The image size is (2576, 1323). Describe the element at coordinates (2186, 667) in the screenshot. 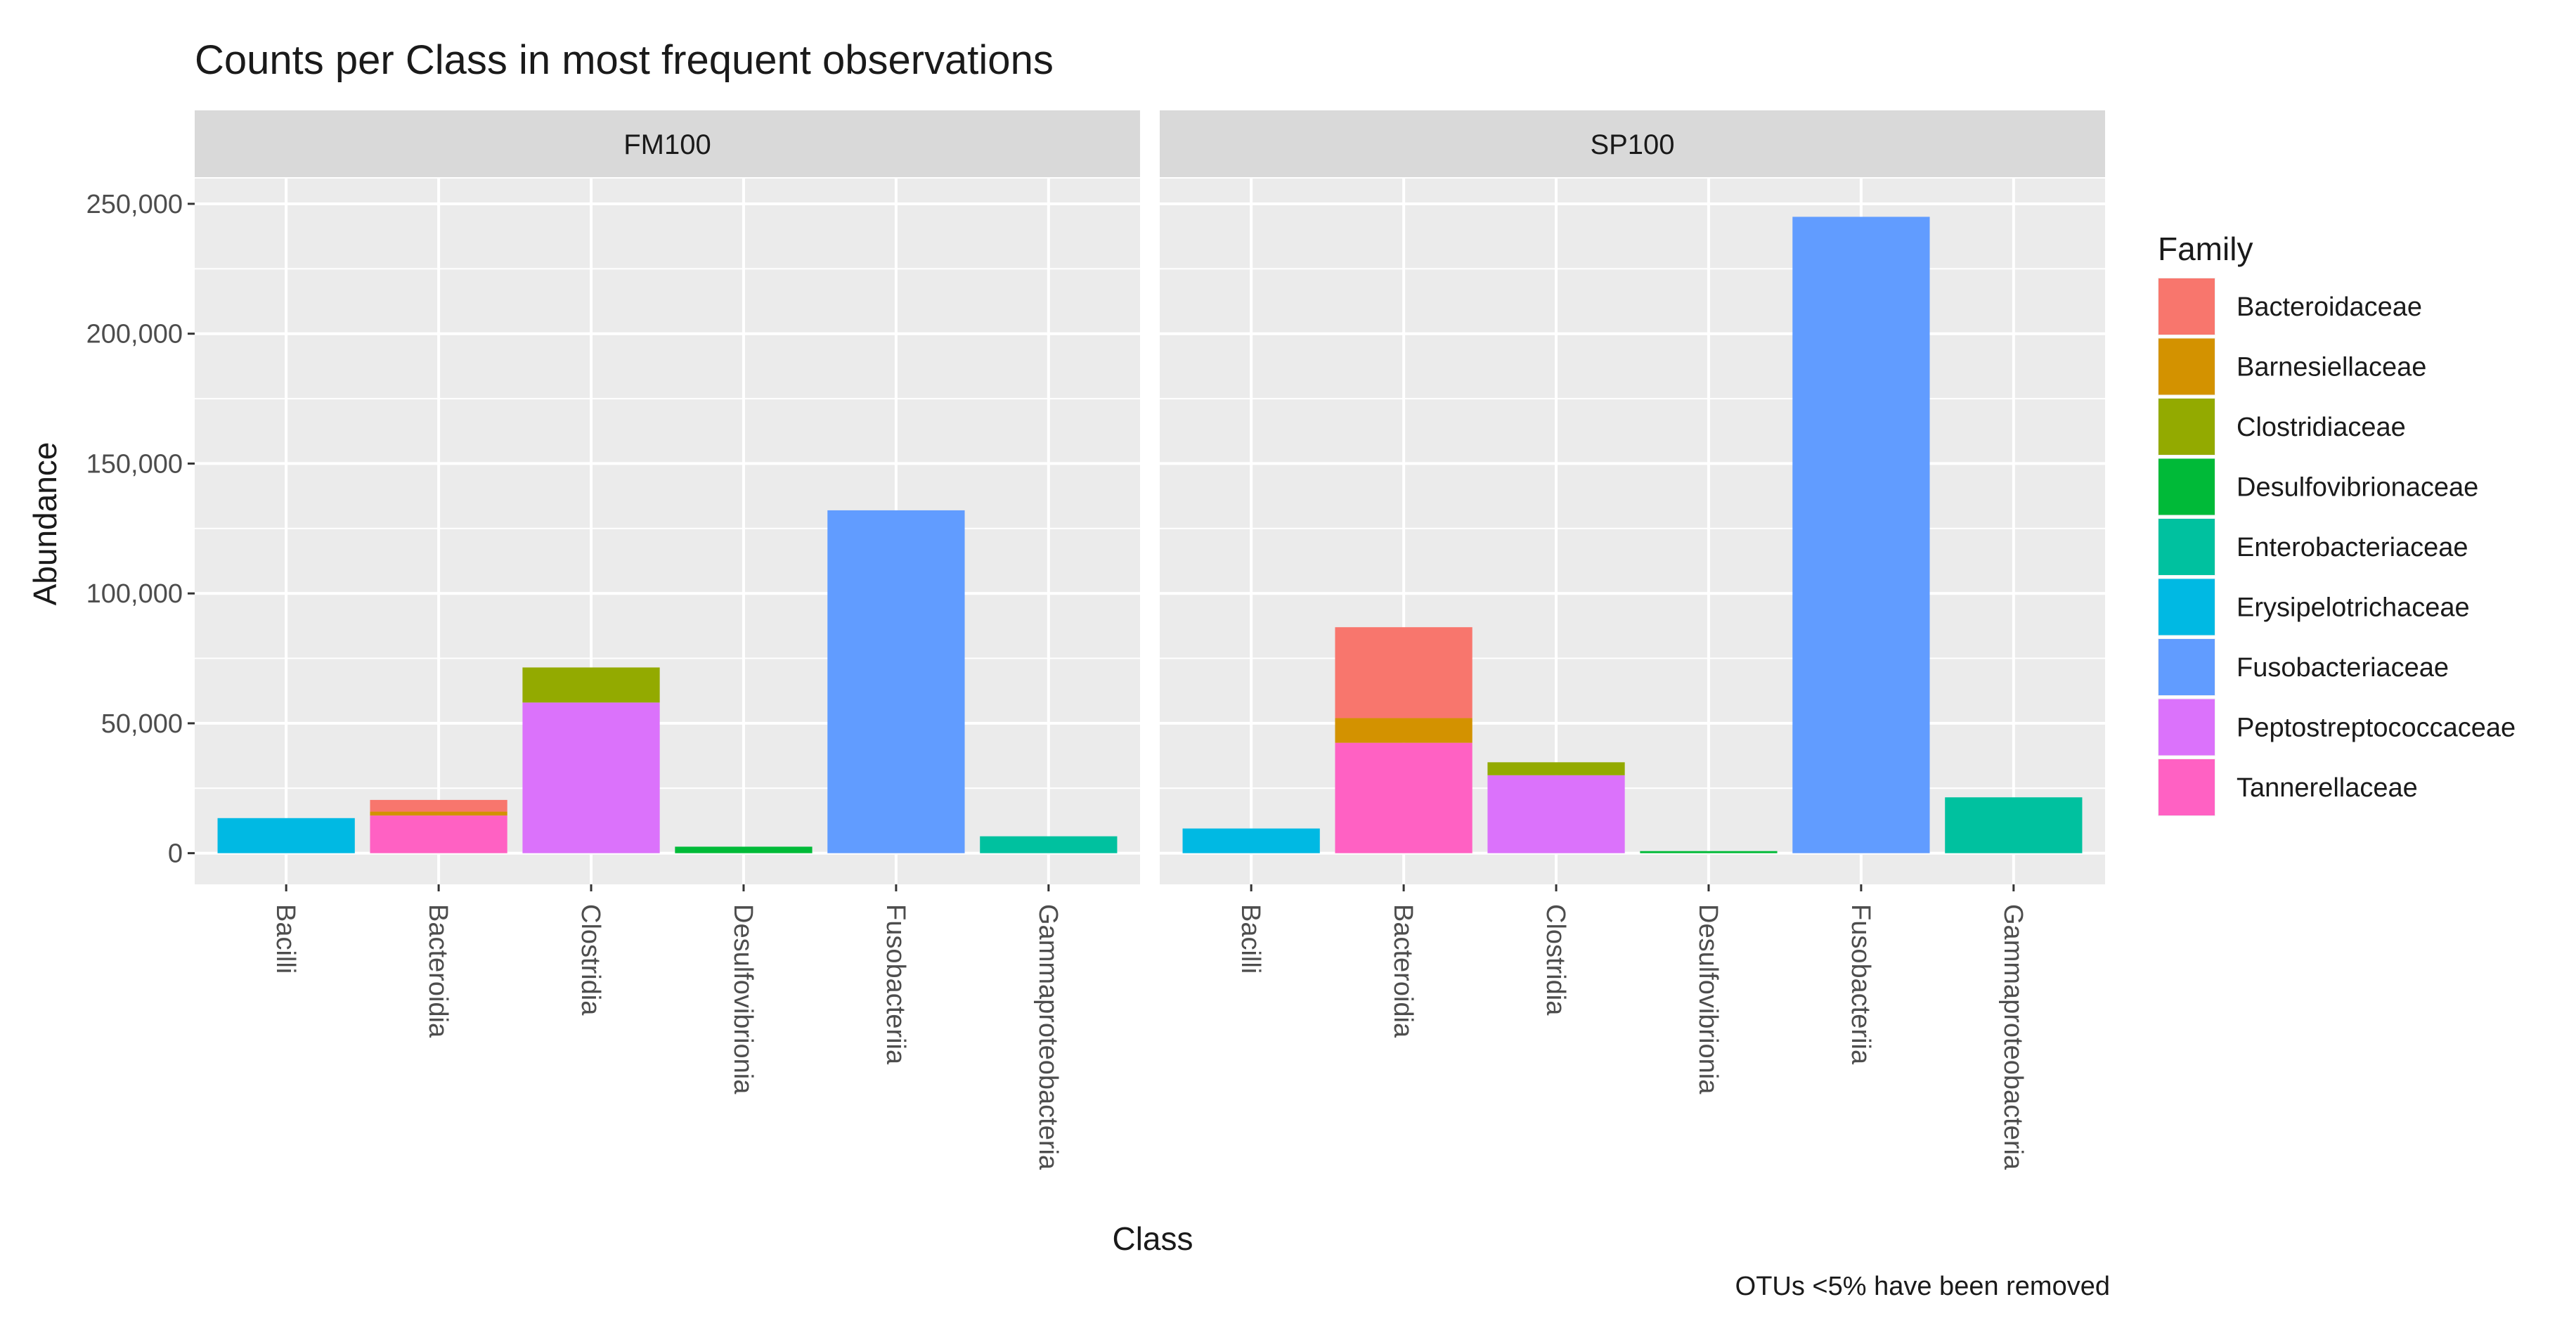

I see `legend-swatch-fusobacteriaceae` at that location.